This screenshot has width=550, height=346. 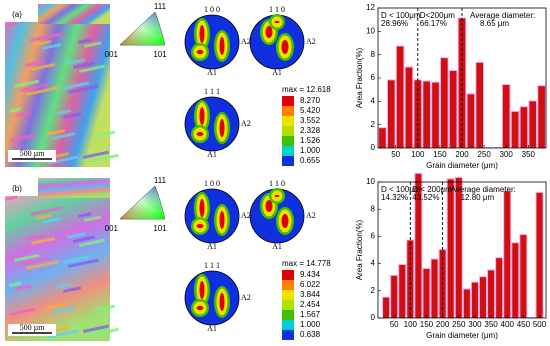 I want to click on y-tick-label: 12, so click(x=370, y=7).